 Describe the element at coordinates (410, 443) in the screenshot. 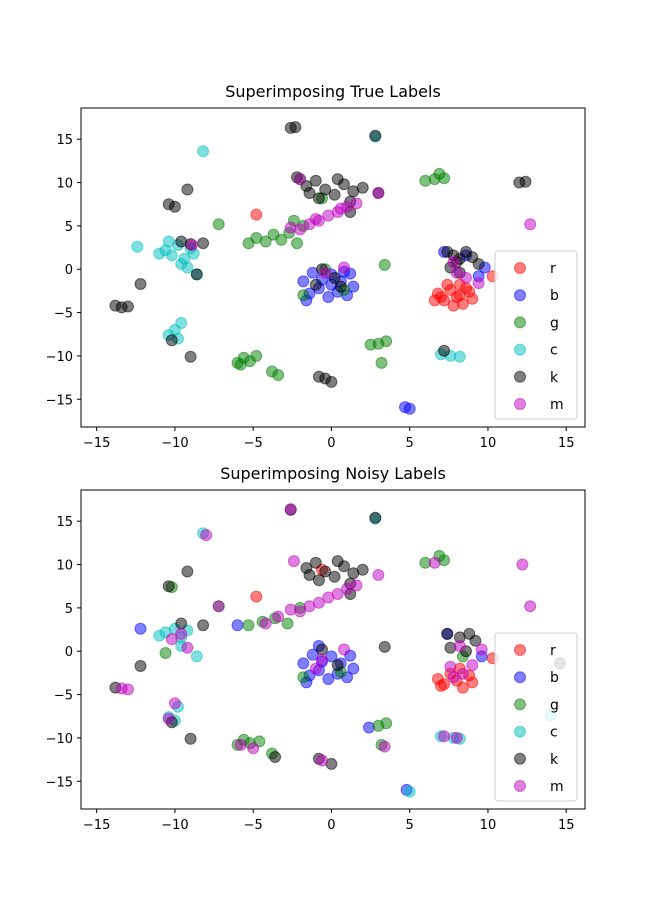

I see `x-tick-label: 5` at that location.